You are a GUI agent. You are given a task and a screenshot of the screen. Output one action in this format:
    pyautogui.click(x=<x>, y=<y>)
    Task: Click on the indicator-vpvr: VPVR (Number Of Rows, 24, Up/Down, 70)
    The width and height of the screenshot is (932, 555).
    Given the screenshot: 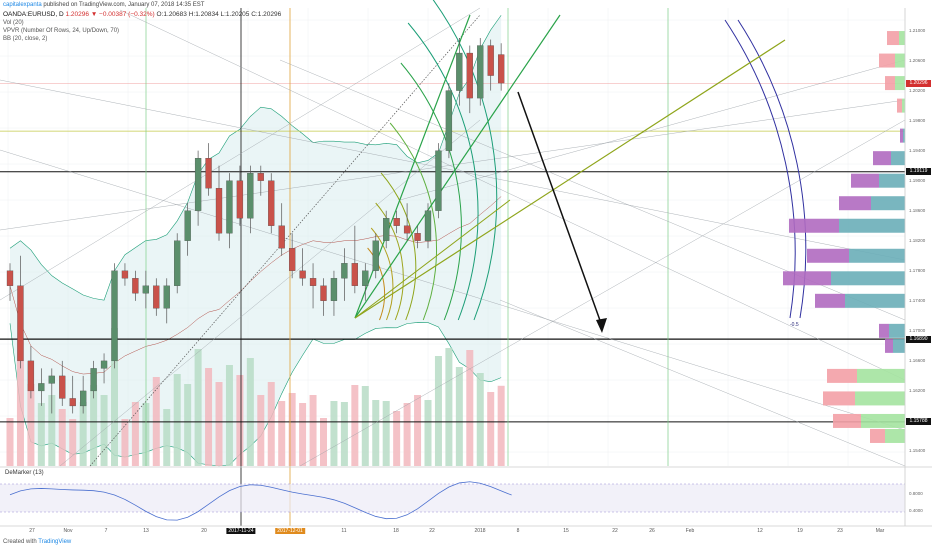 What is the action you would take?
    pyautogui.click(x=61, y=31)
    